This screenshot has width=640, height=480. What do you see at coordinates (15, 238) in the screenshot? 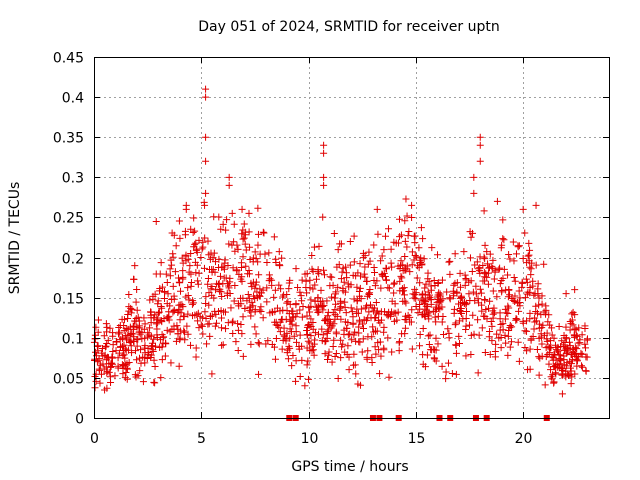
I see `y-axis-label: SRMTID / TECUs` at bounding box center [15, 238].